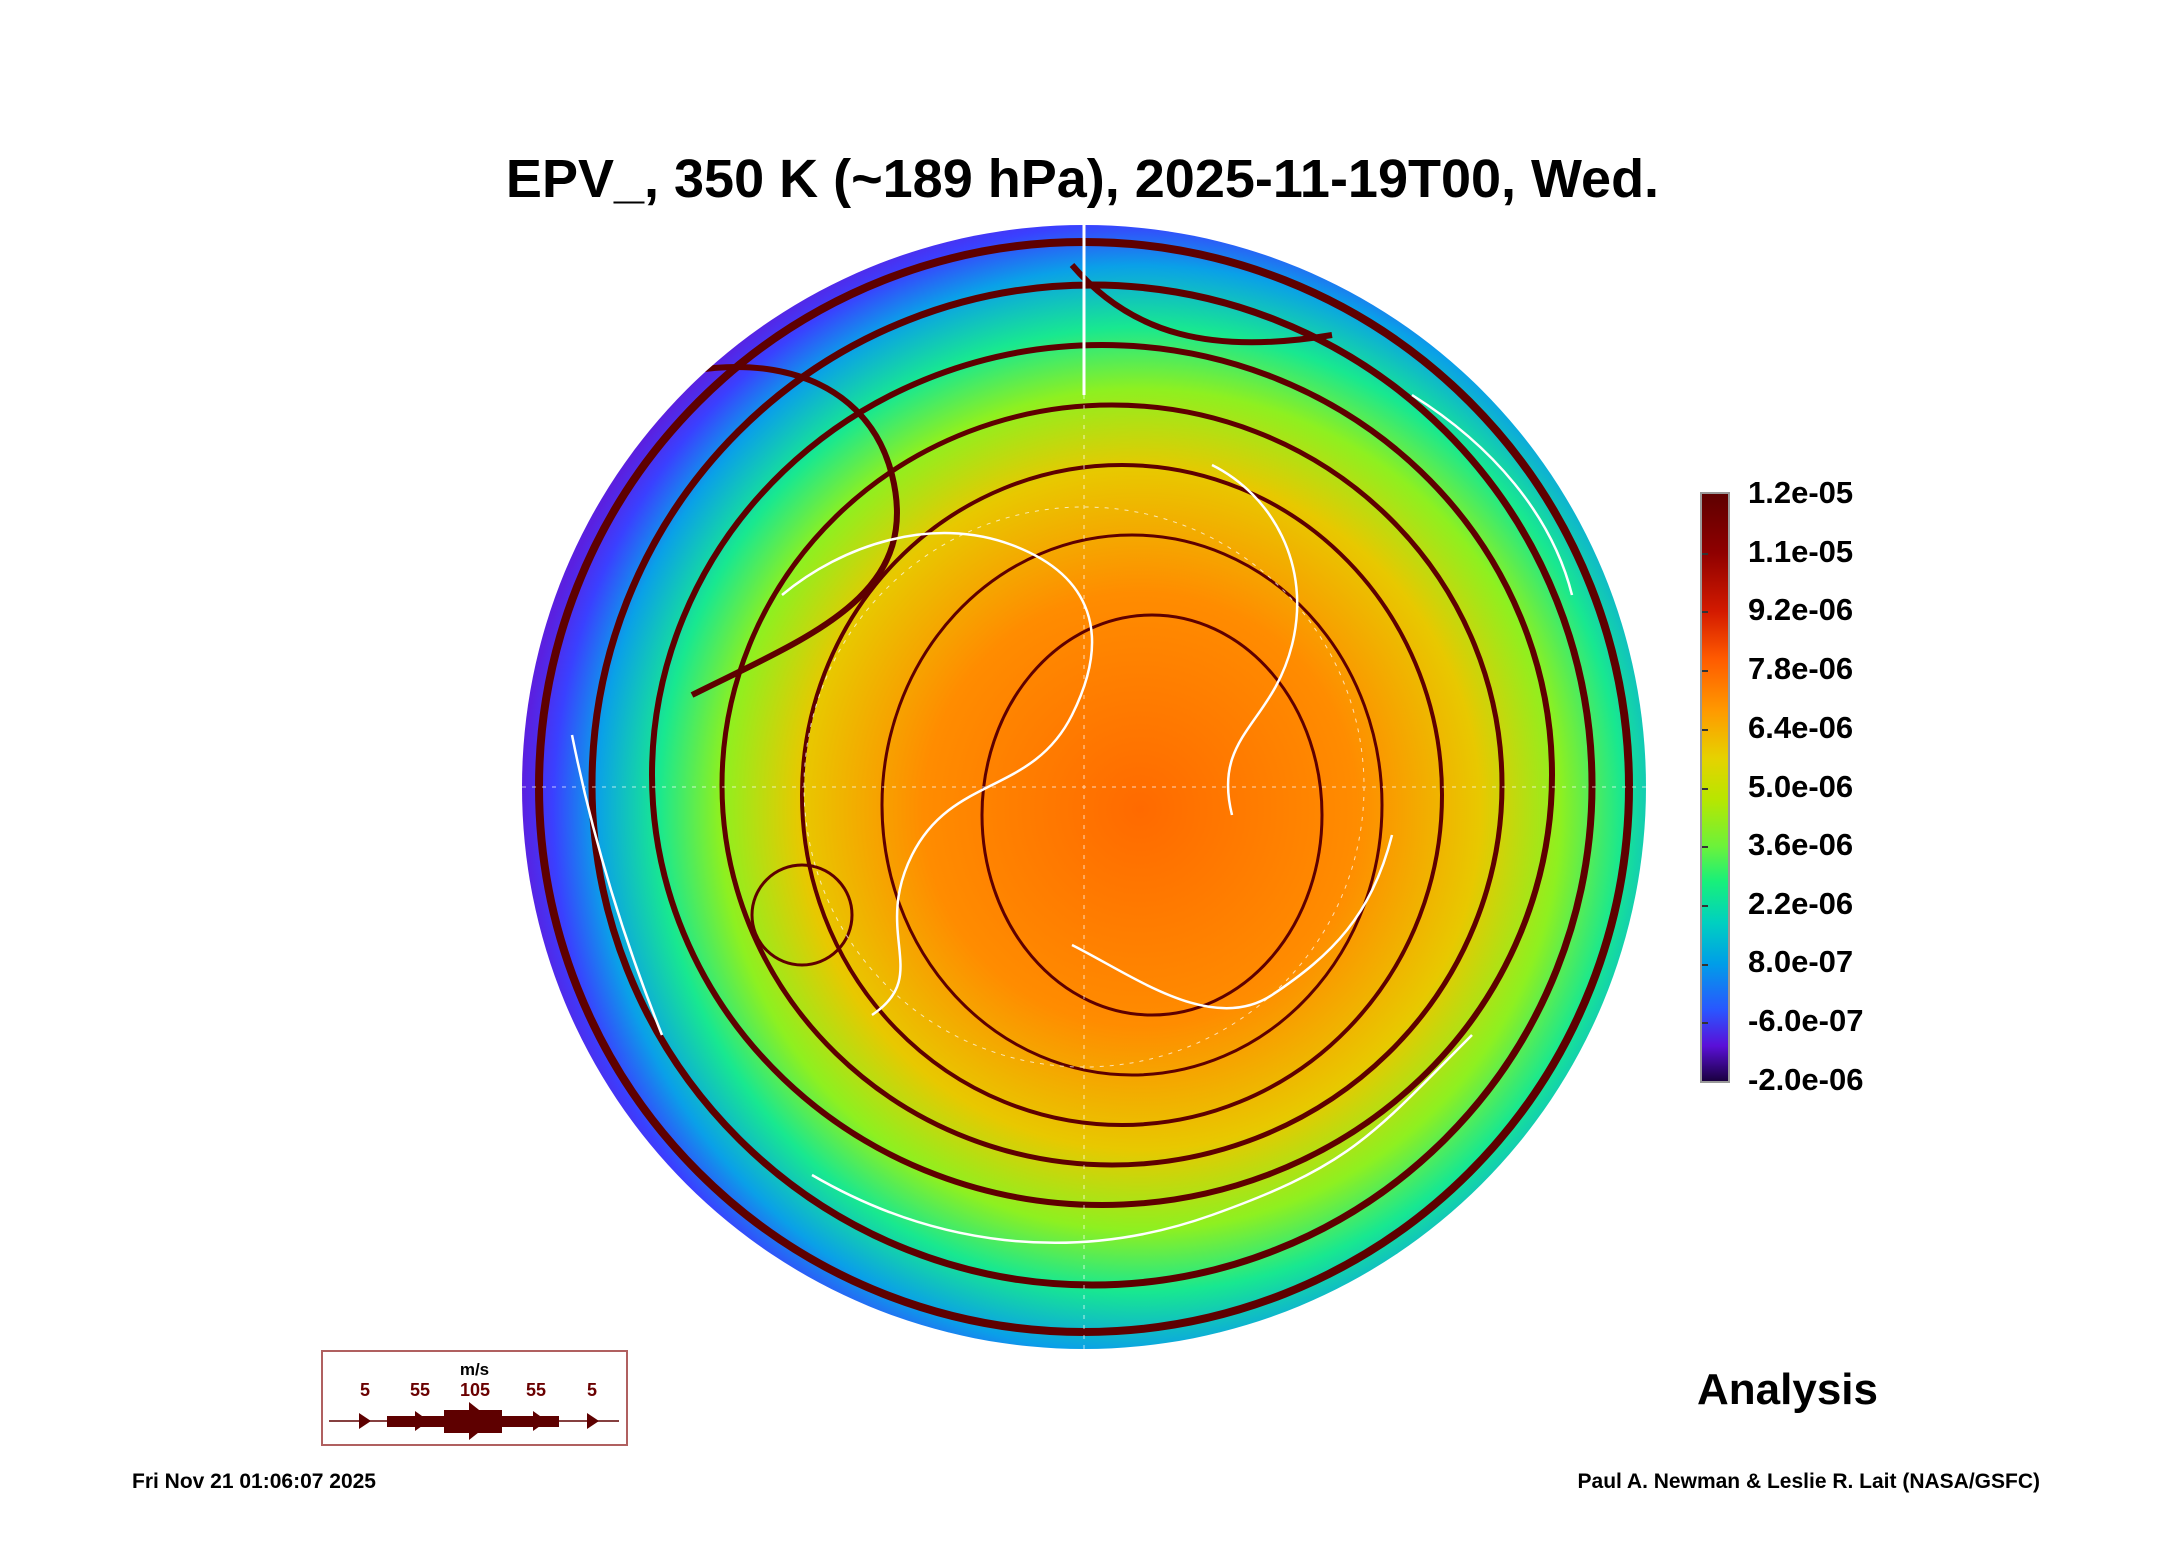 Image resolution: width=2165 pixels, height=1561 pixels. What do you see at coordinates (1801, 961) in the screenshot?
I see `colorbar-label: 8.0e-07` at bounding box center [1801, 961].